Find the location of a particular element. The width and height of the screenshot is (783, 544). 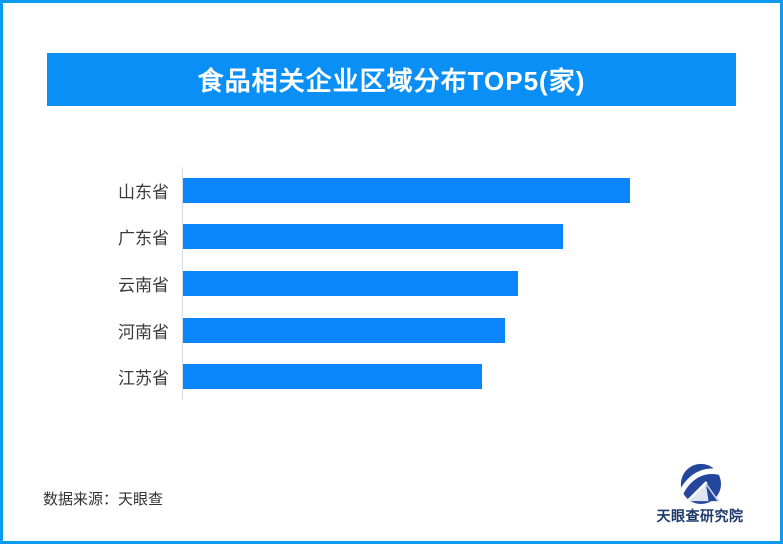

bar-row: 云南省 is located at coordinates (391, 283).